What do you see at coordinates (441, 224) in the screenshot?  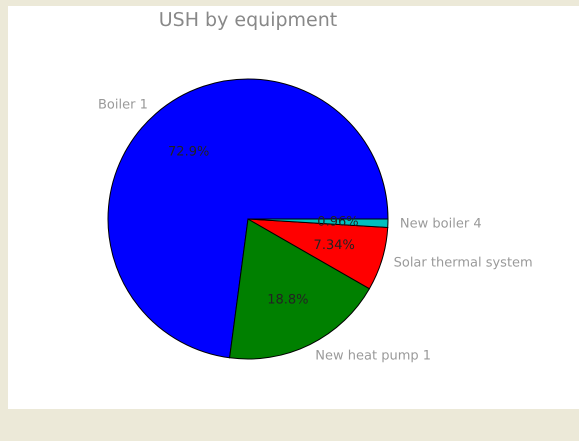 I see `slice-label: New boiler 4` at bounding box center [441, 224].